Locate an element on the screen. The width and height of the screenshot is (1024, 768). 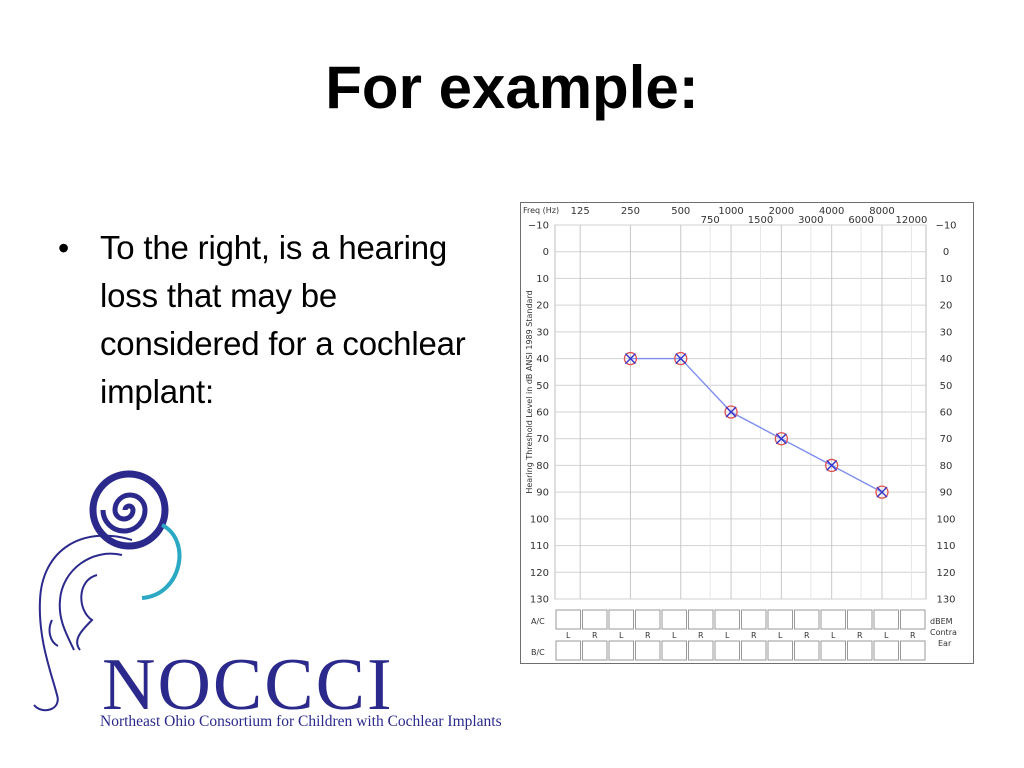
logo-wordmark: NOCCCI is located at coordinates (248, 685).